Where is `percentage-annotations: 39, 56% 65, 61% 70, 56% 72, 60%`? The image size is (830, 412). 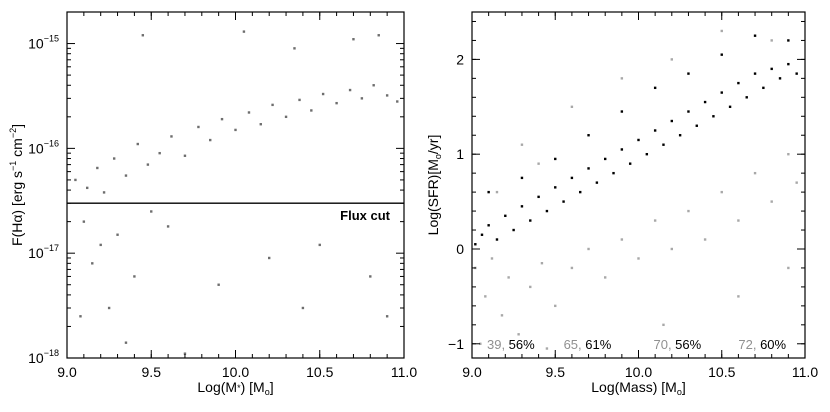
percentage-annotations: 39, 56% 65, 61% 70, 56% 72, 60% is located at coordinates (637, 344).